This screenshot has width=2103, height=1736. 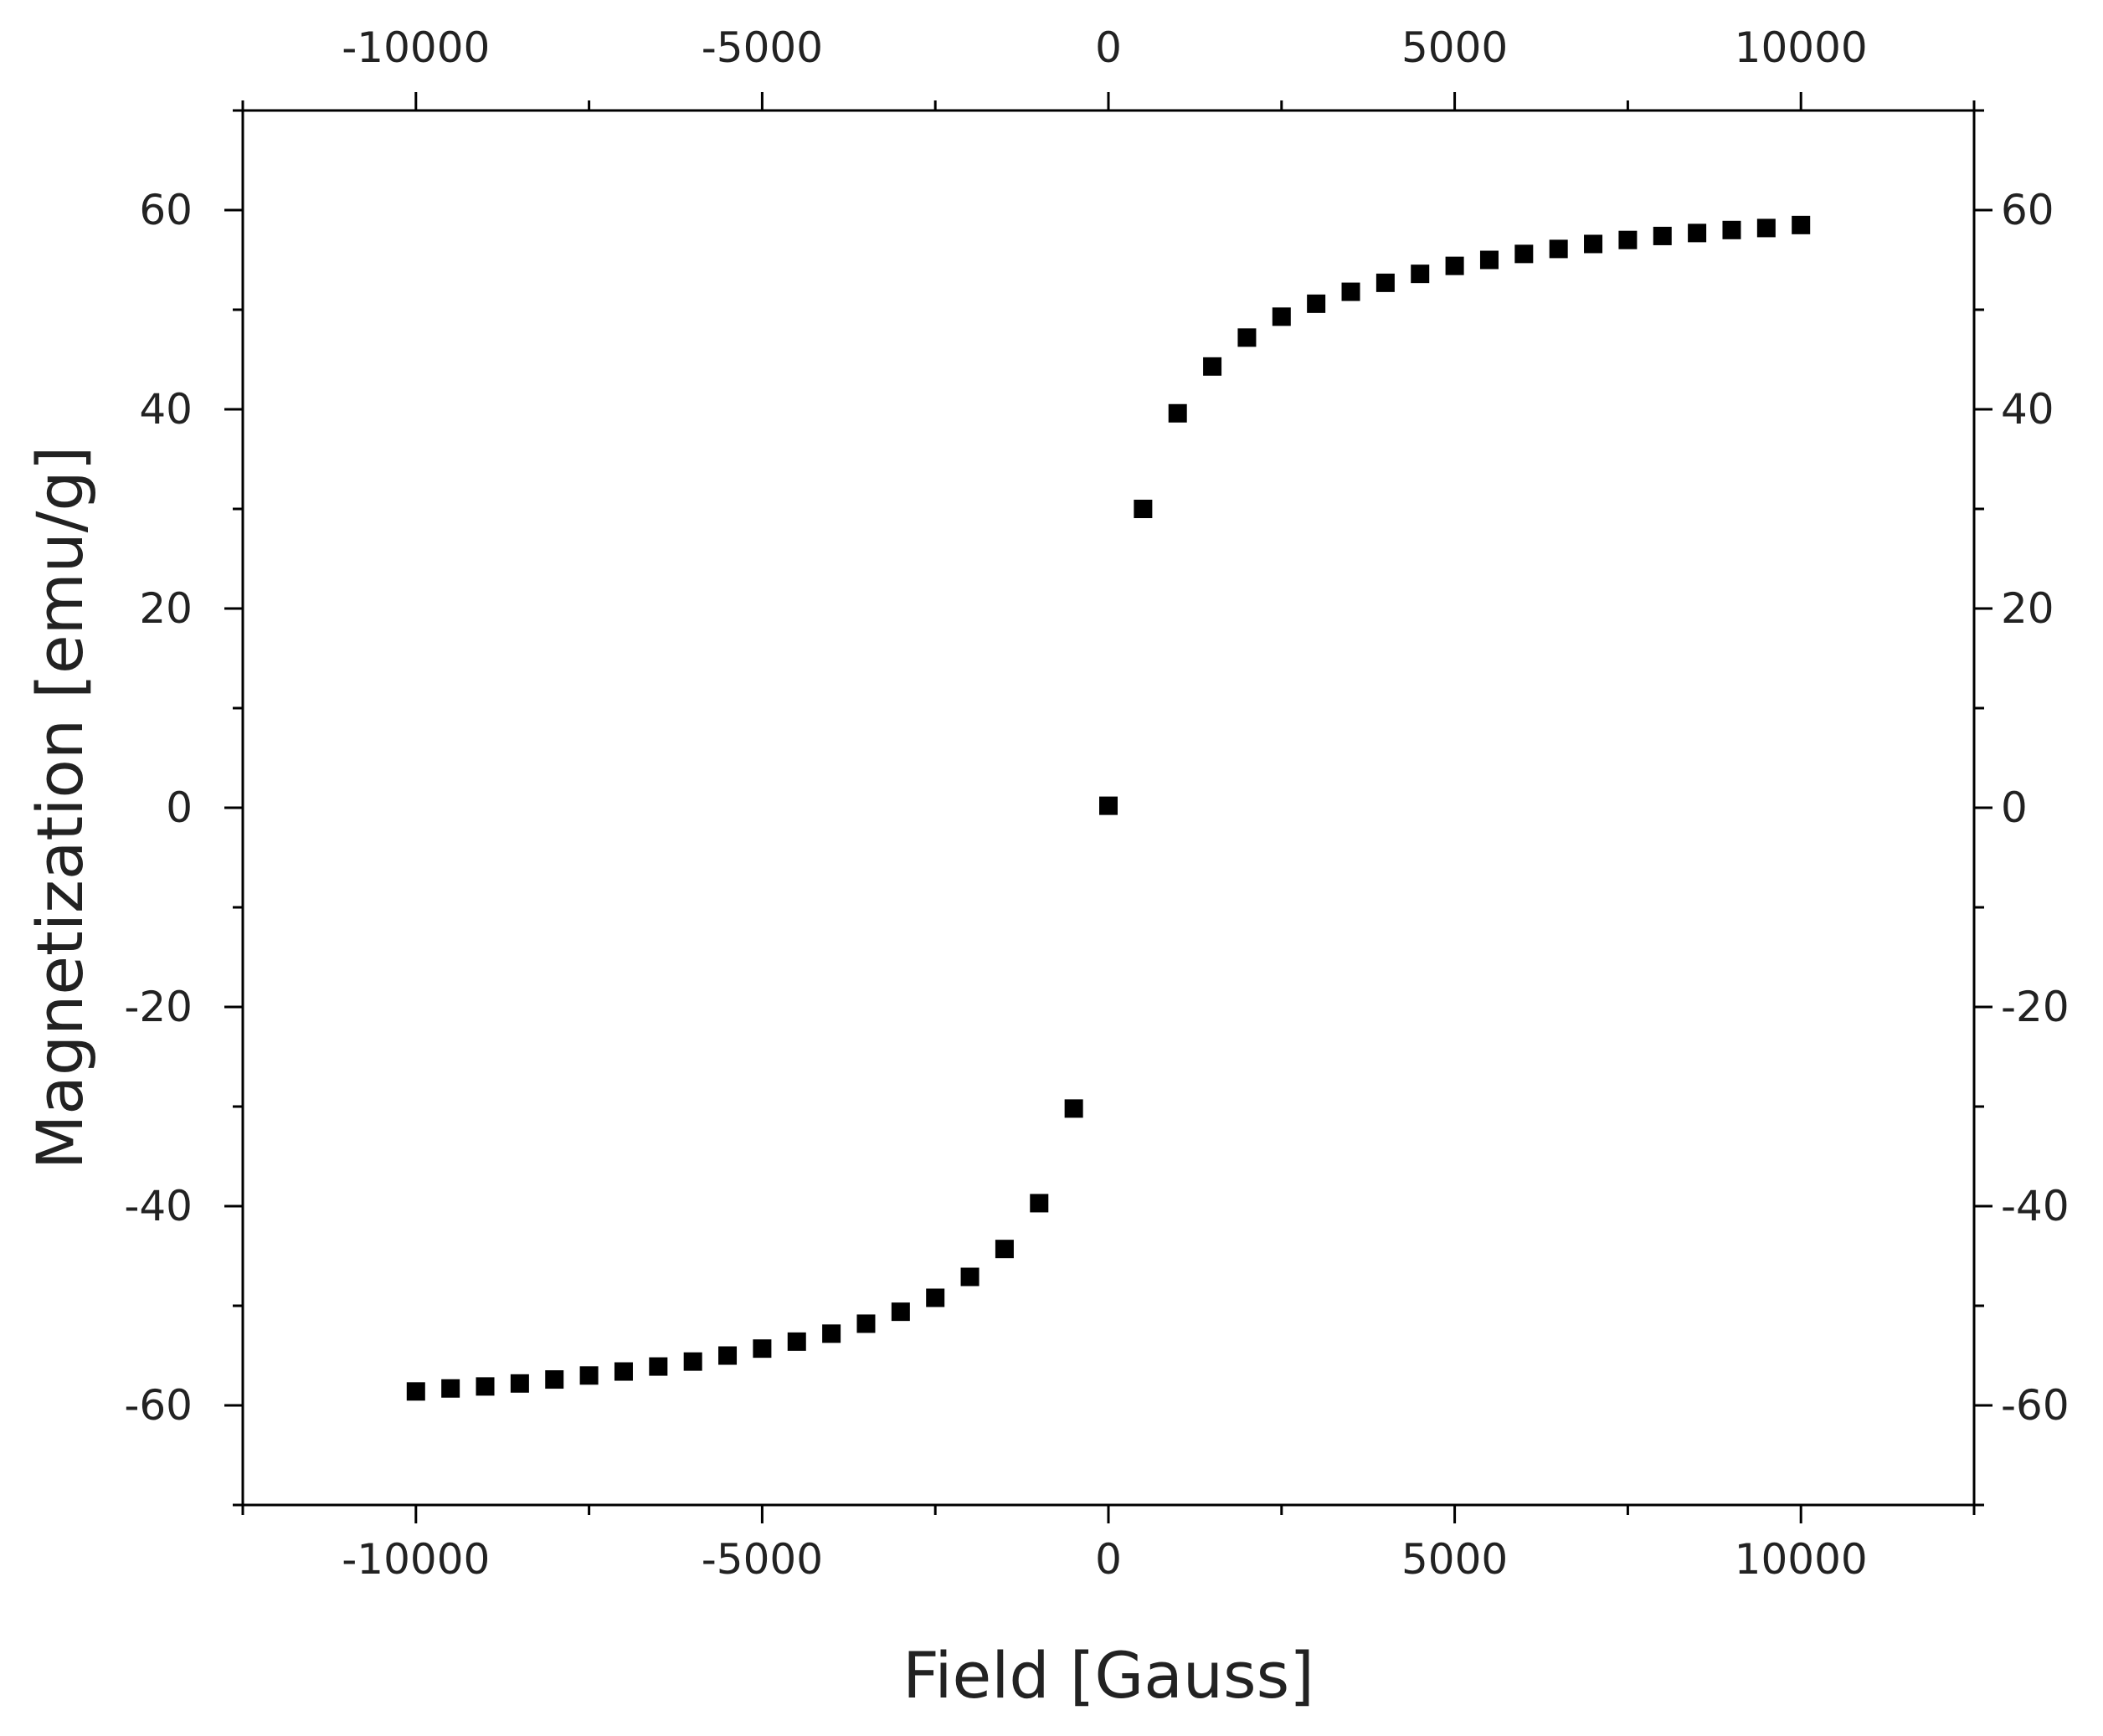 What do you see at coordinates (1801, 1559) in the screenshot?
I see `x-tick-label-bottom: 10000` at bounding box center [1801, 1559].